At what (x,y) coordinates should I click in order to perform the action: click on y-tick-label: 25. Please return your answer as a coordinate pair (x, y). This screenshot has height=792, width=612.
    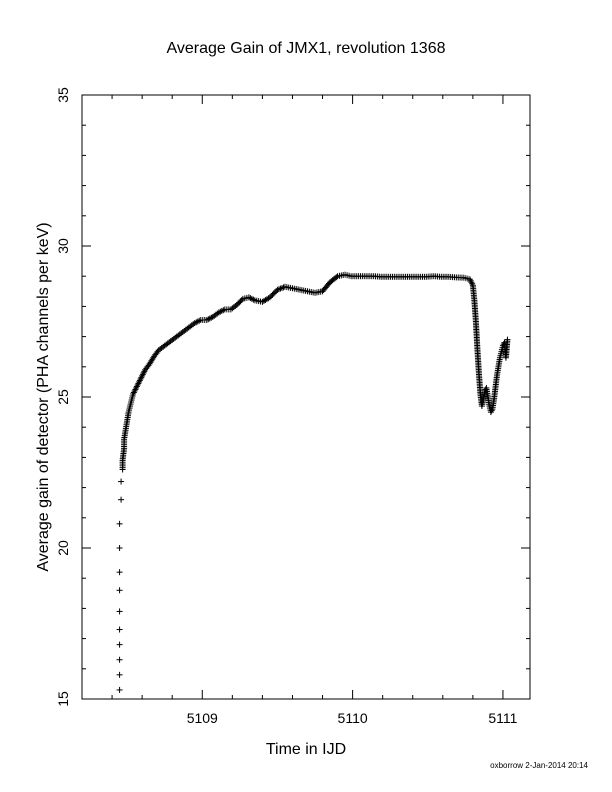
    Looking at the image, I should click on (63, 397).